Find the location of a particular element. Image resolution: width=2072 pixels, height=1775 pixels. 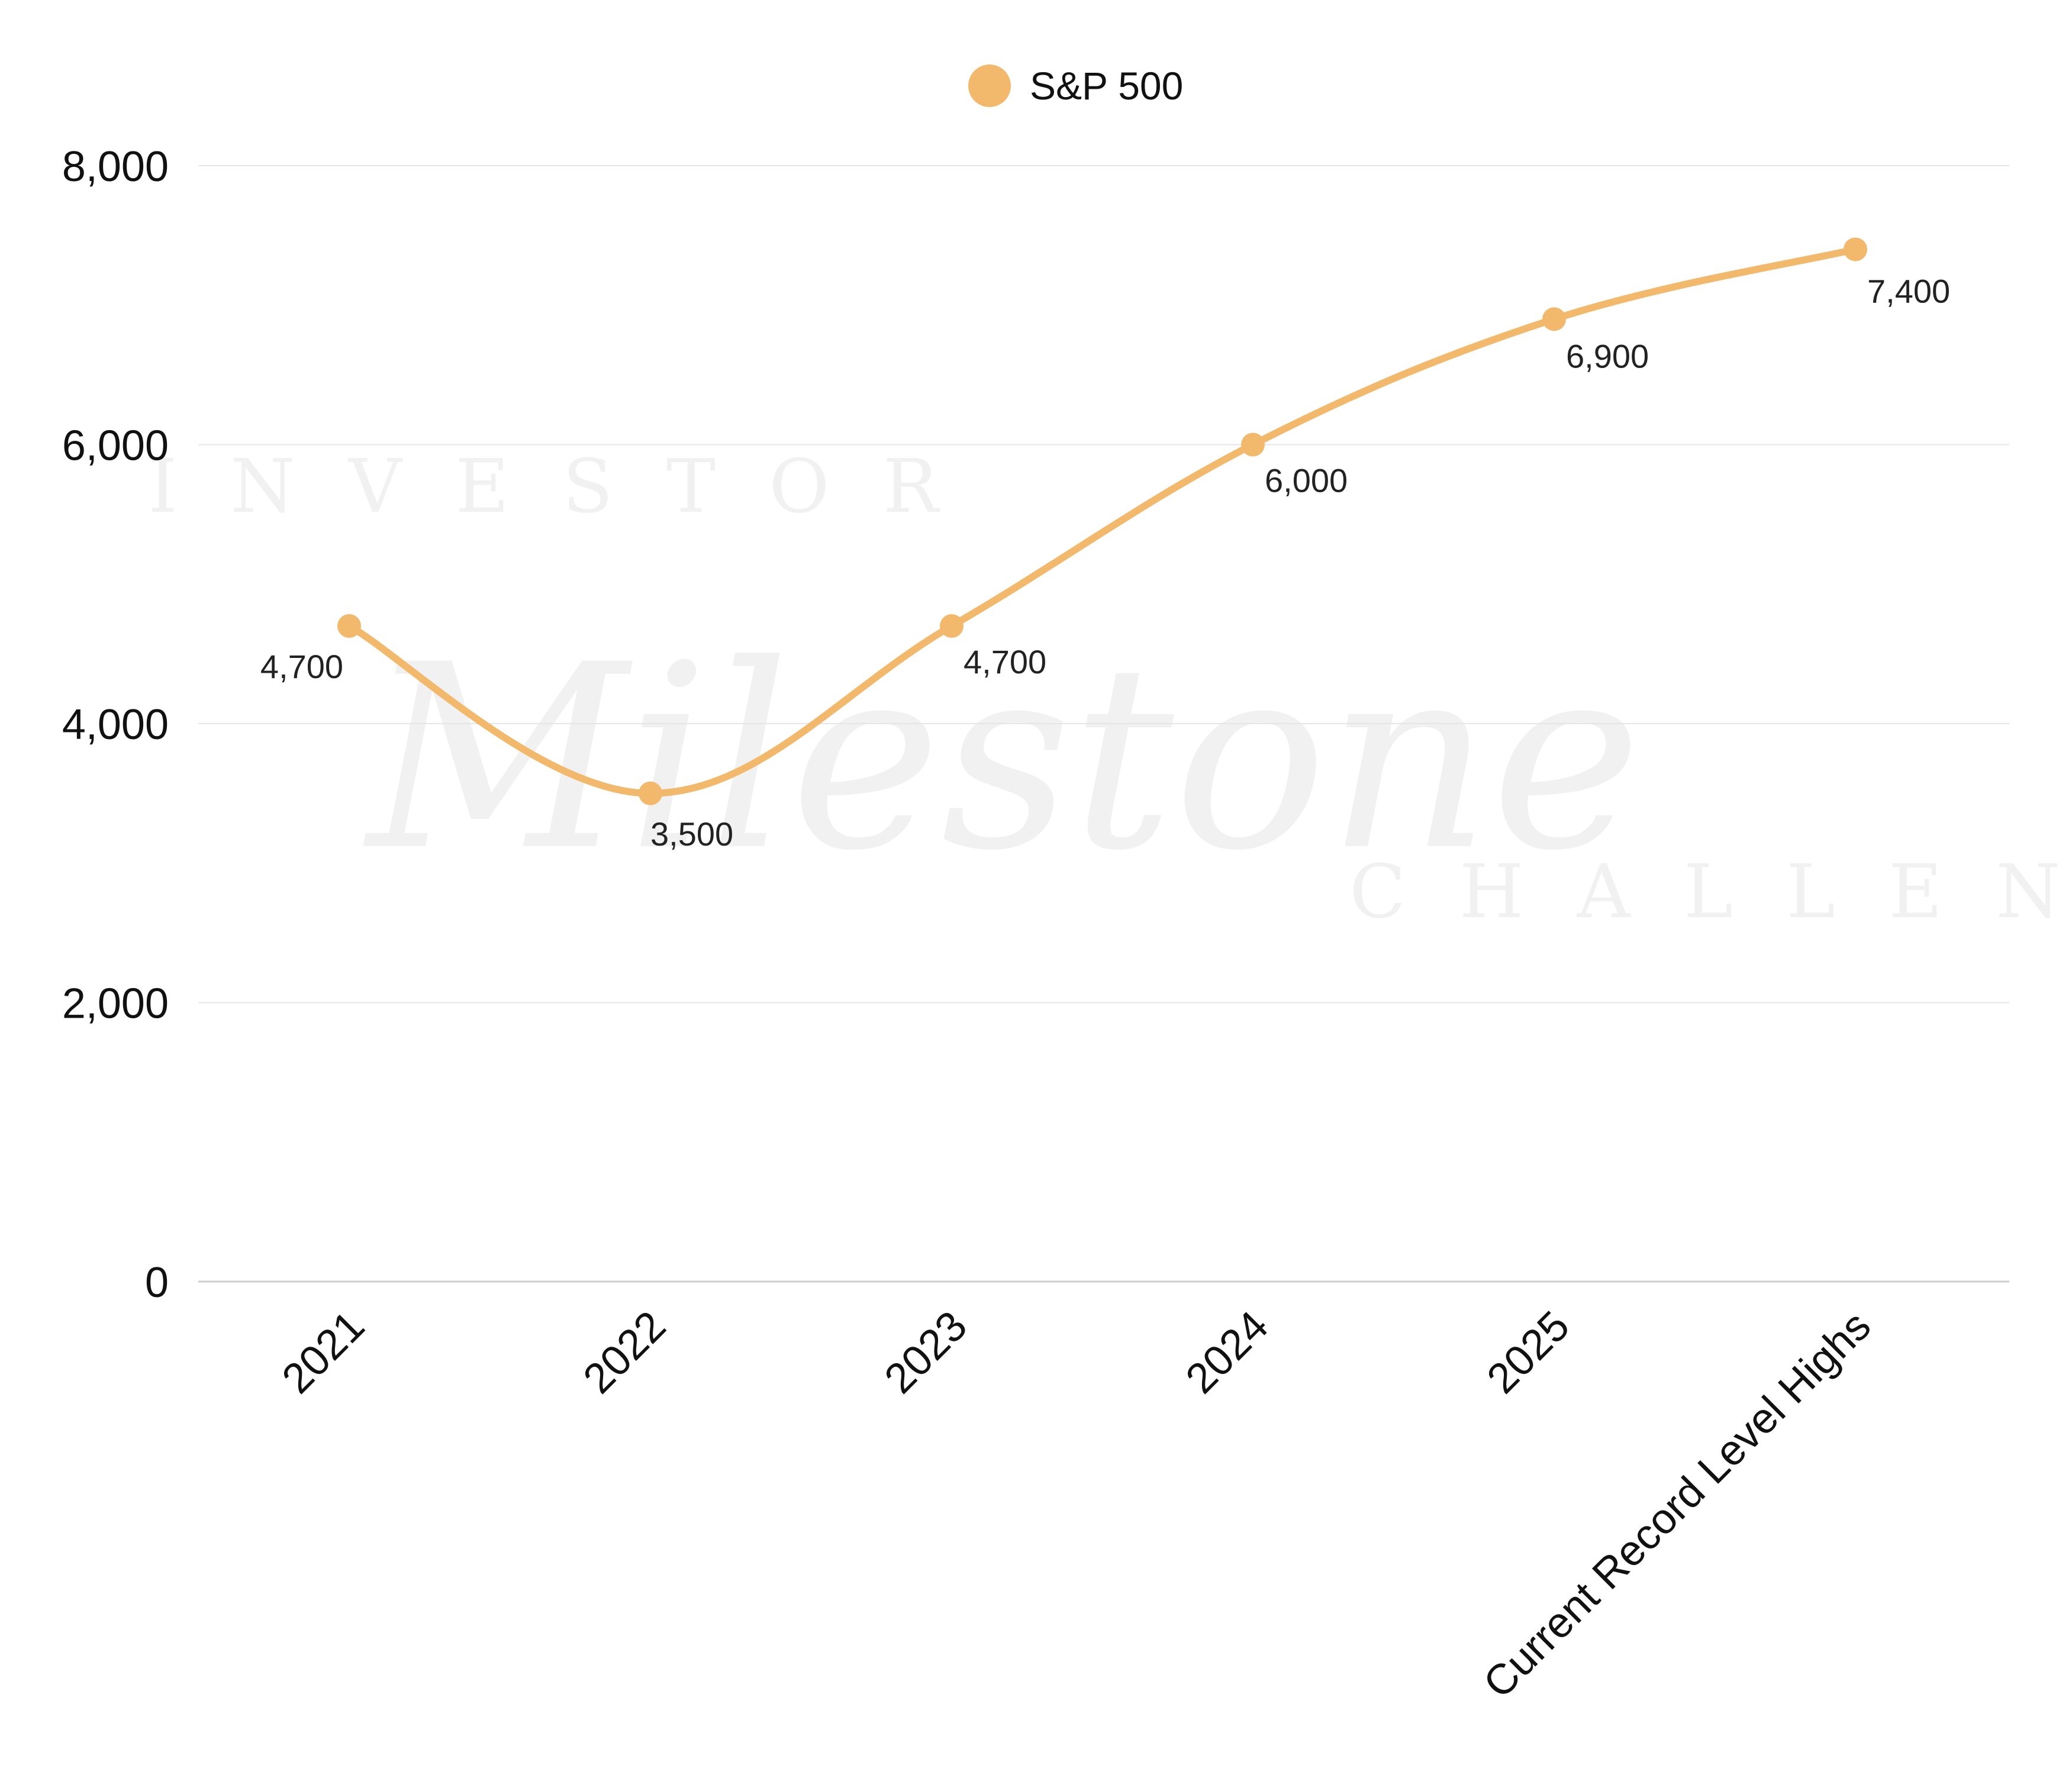

x-tick-label: 2025 is located at coordinates (1528, 1352).